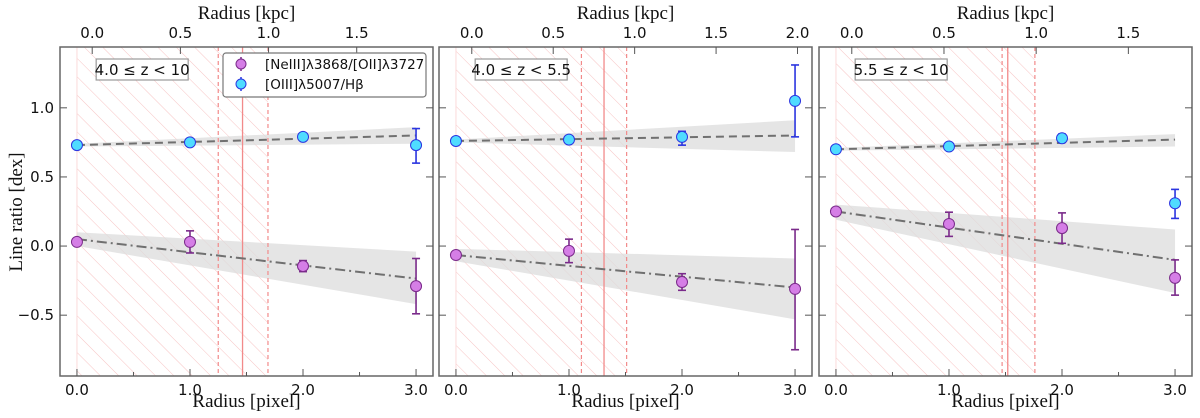  I want to click on top-x-tick-label: 2.0, so click(798, 33).